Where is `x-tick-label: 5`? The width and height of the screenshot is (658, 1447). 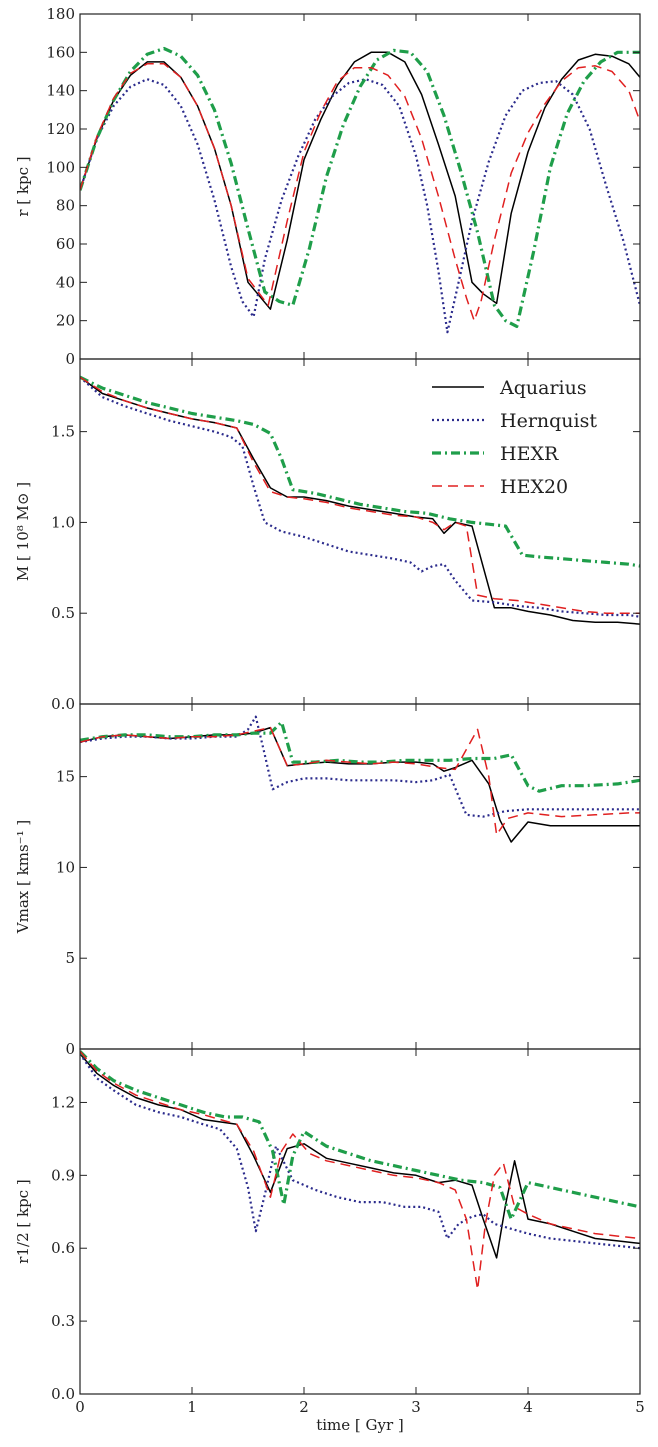
x-tick-label: 5 is located at coordinates (640, 1407).